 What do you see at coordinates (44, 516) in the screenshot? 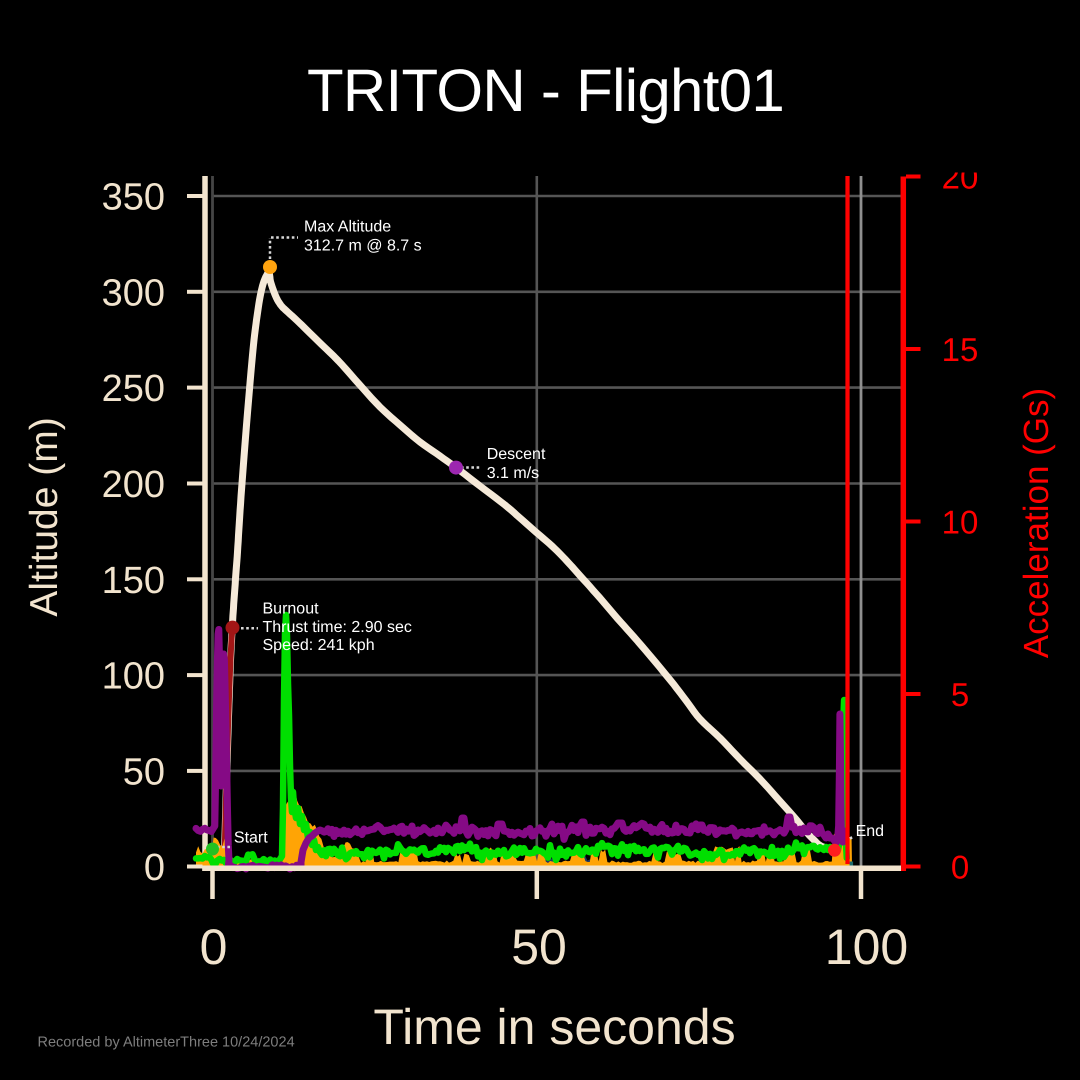
I see `svg-text: Altitude (m)` at bounding box center [44, 516].